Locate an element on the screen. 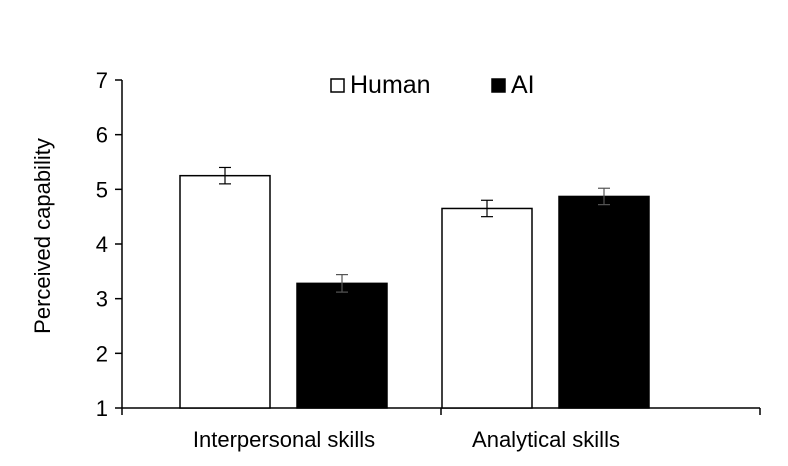  y-tick-label: 5 is located at coordinates (102, 189).